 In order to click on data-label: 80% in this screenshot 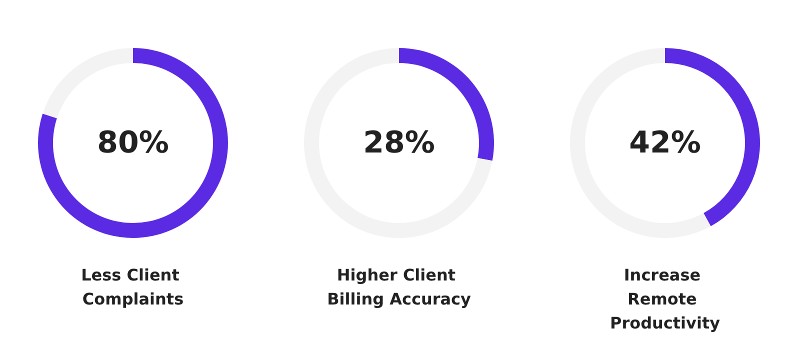, I will do `click(133, 143)`.